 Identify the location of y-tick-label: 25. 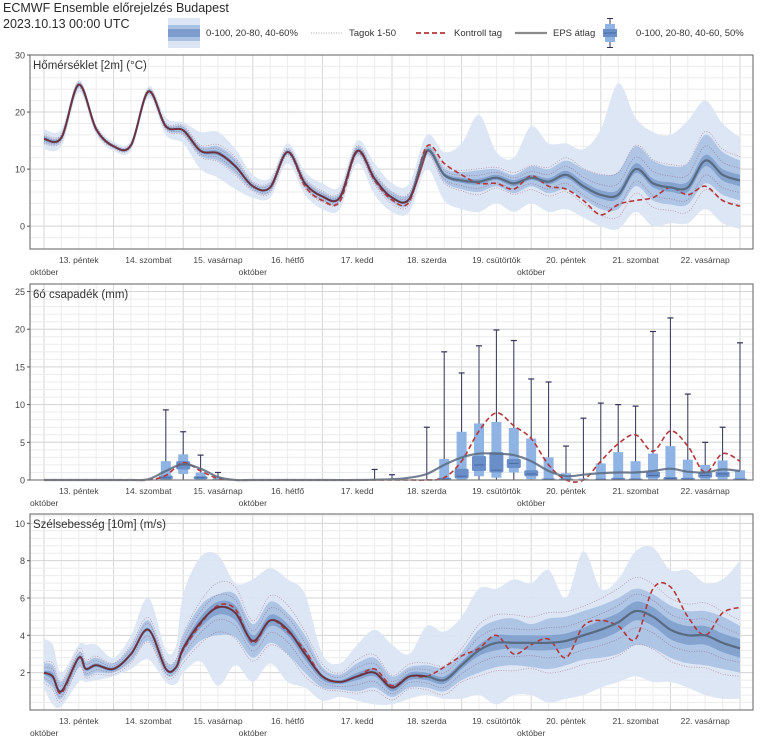
(20, 292).